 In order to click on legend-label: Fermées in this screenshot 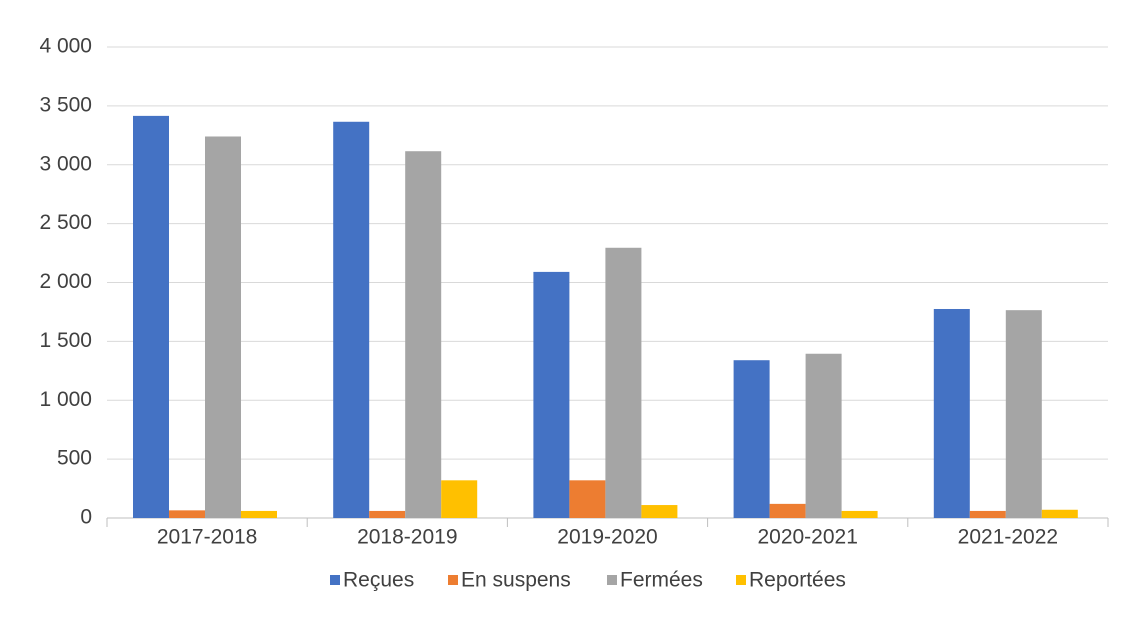, I will do `click(661, 580)`.